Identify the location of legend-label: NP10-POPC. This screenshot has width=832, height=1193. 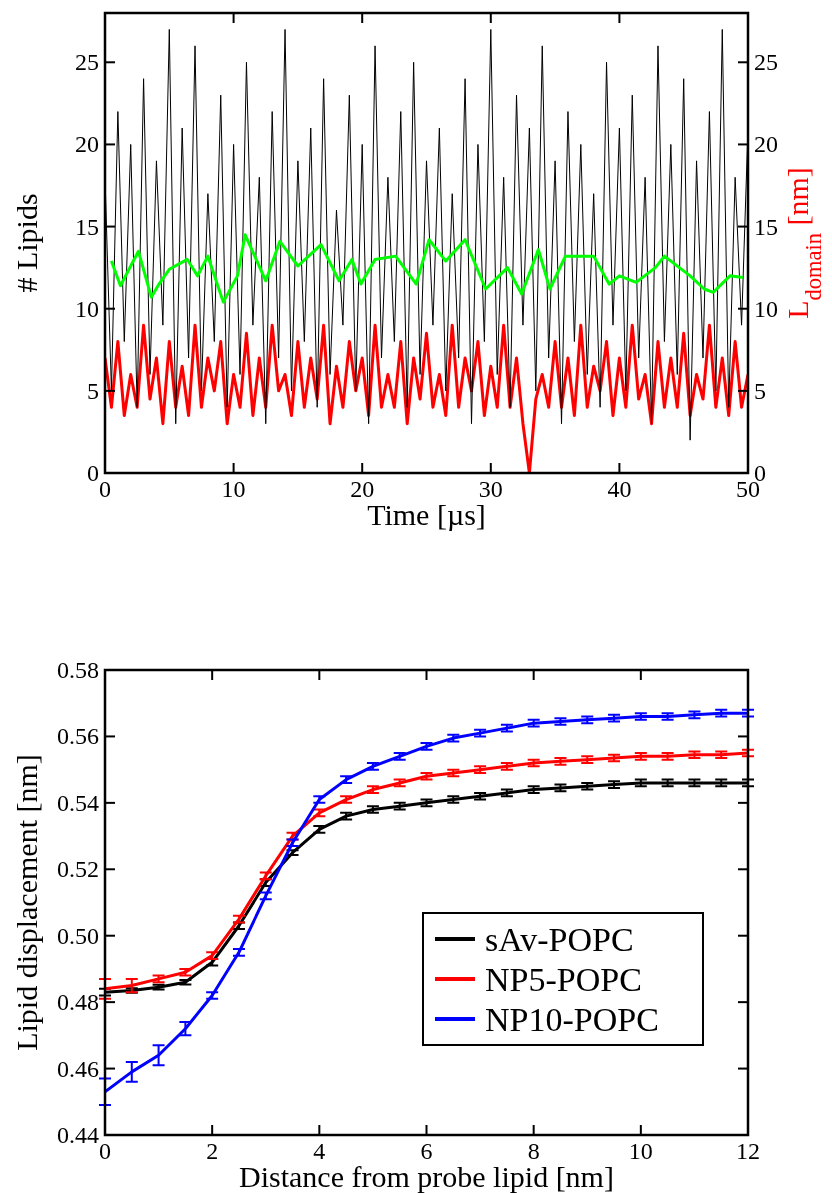
(572, 1019).